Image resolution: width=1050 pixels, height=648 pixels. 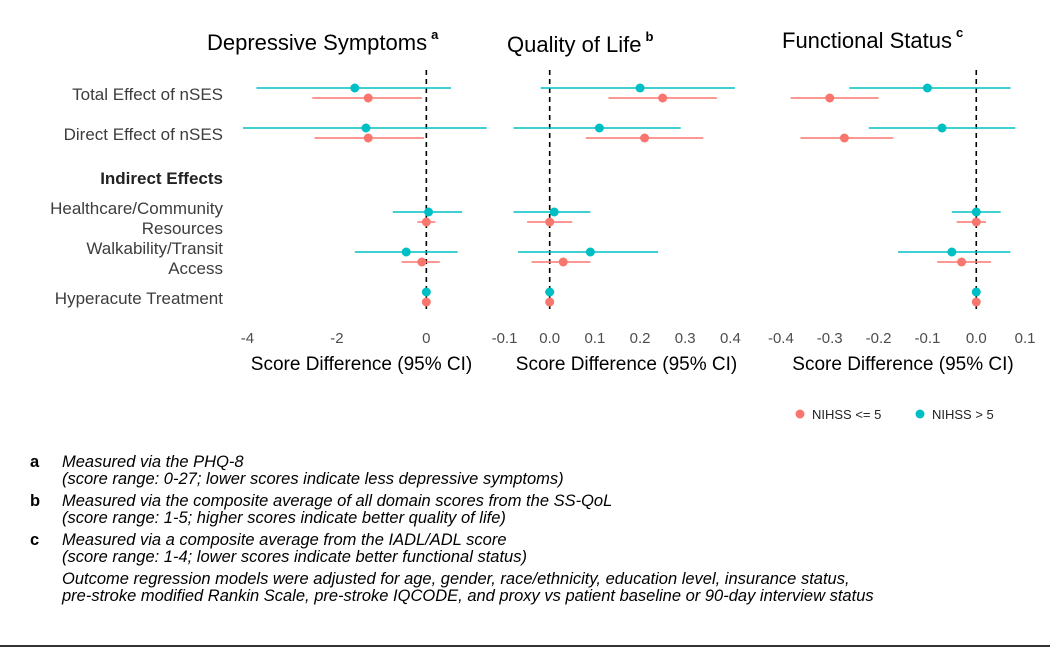 I want to click on row-label: Access, so click(x=195, y=268).